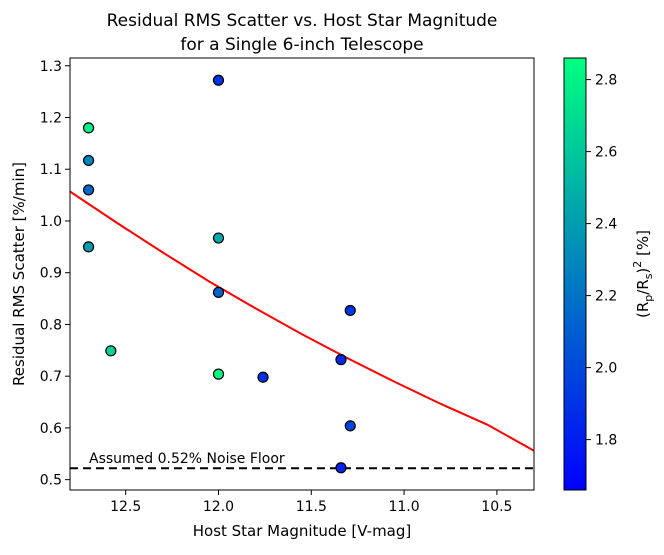 The image size is (664, 555). I want to click on colorbar-tick-label: 2.8, so click(606, 81).